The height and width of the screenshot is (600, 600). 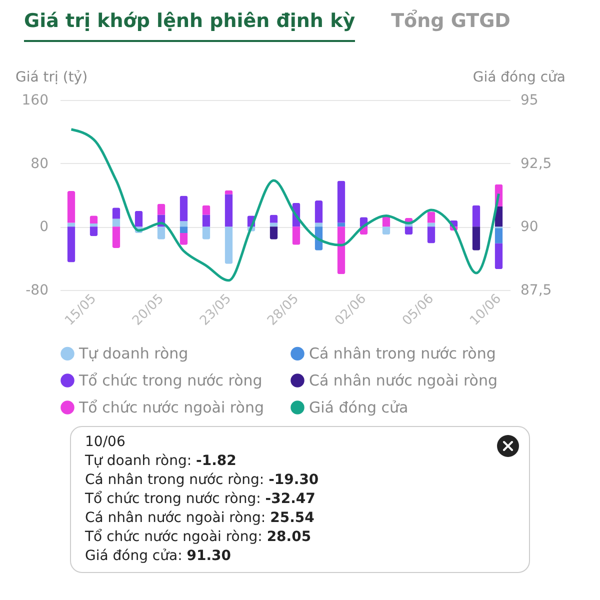 What do you see at coordinates (202, 480) in the screenshot?
I see `text: Cá nhân trong nước ròng: -19.30` at bounding box center [202, 480].